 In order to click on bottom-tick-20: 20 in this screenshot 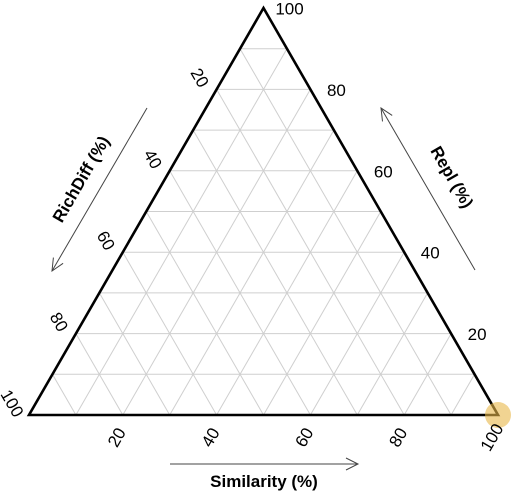, I will do `click(117, 438)`.